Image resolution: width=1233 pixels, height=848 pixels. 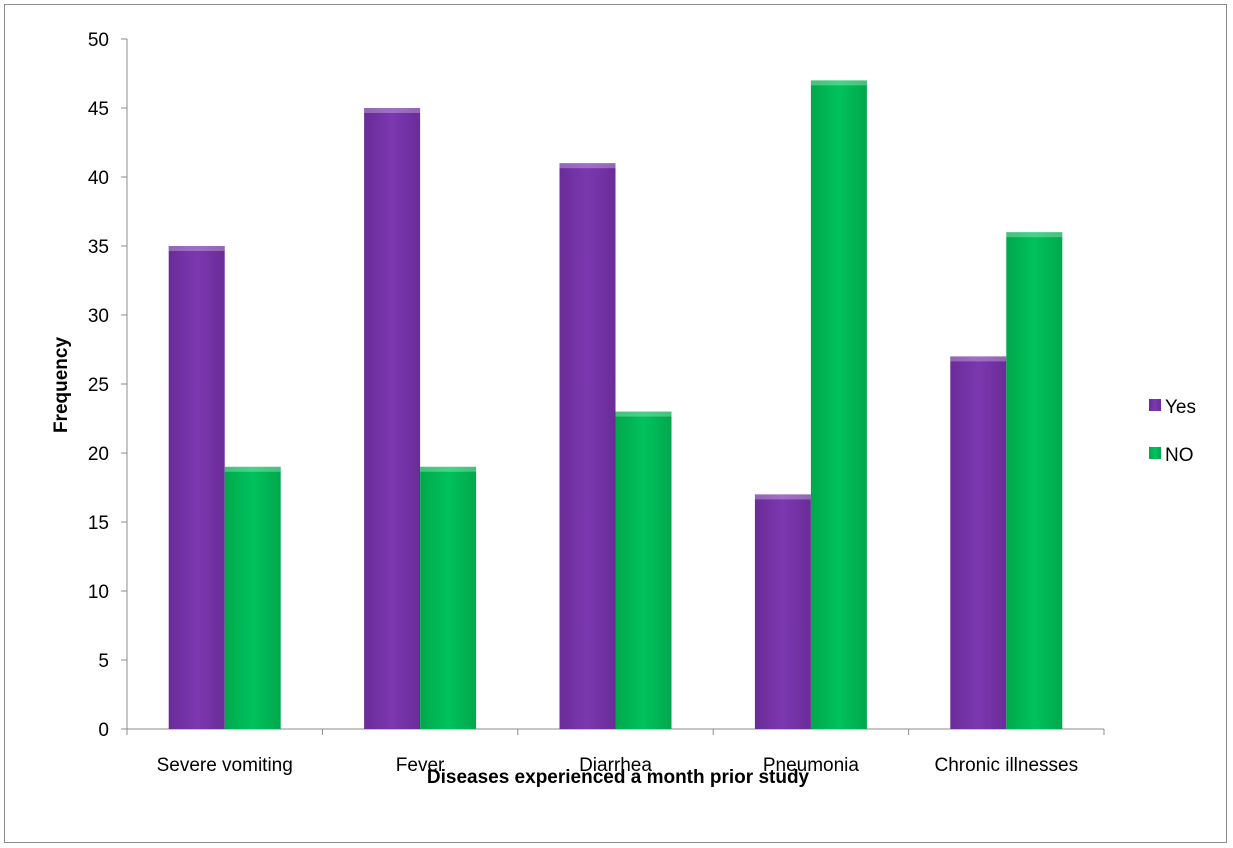 I want to click on y-tick-label: 20, so click(x=98, y=454).